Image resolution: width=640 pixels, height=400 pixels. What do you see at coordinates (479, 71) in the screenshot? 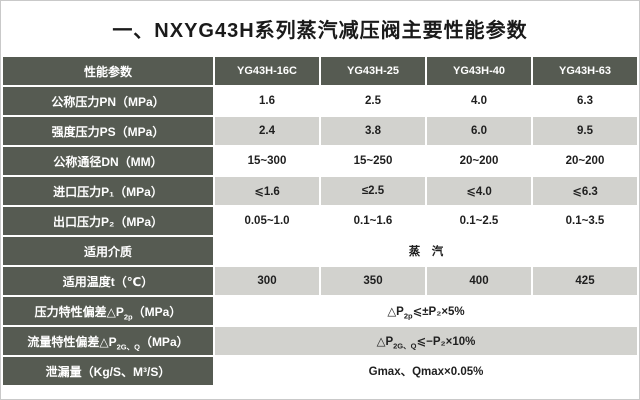
I see `col-header-yg43h-40: YG43H-40` at bounding box center [479, 71].